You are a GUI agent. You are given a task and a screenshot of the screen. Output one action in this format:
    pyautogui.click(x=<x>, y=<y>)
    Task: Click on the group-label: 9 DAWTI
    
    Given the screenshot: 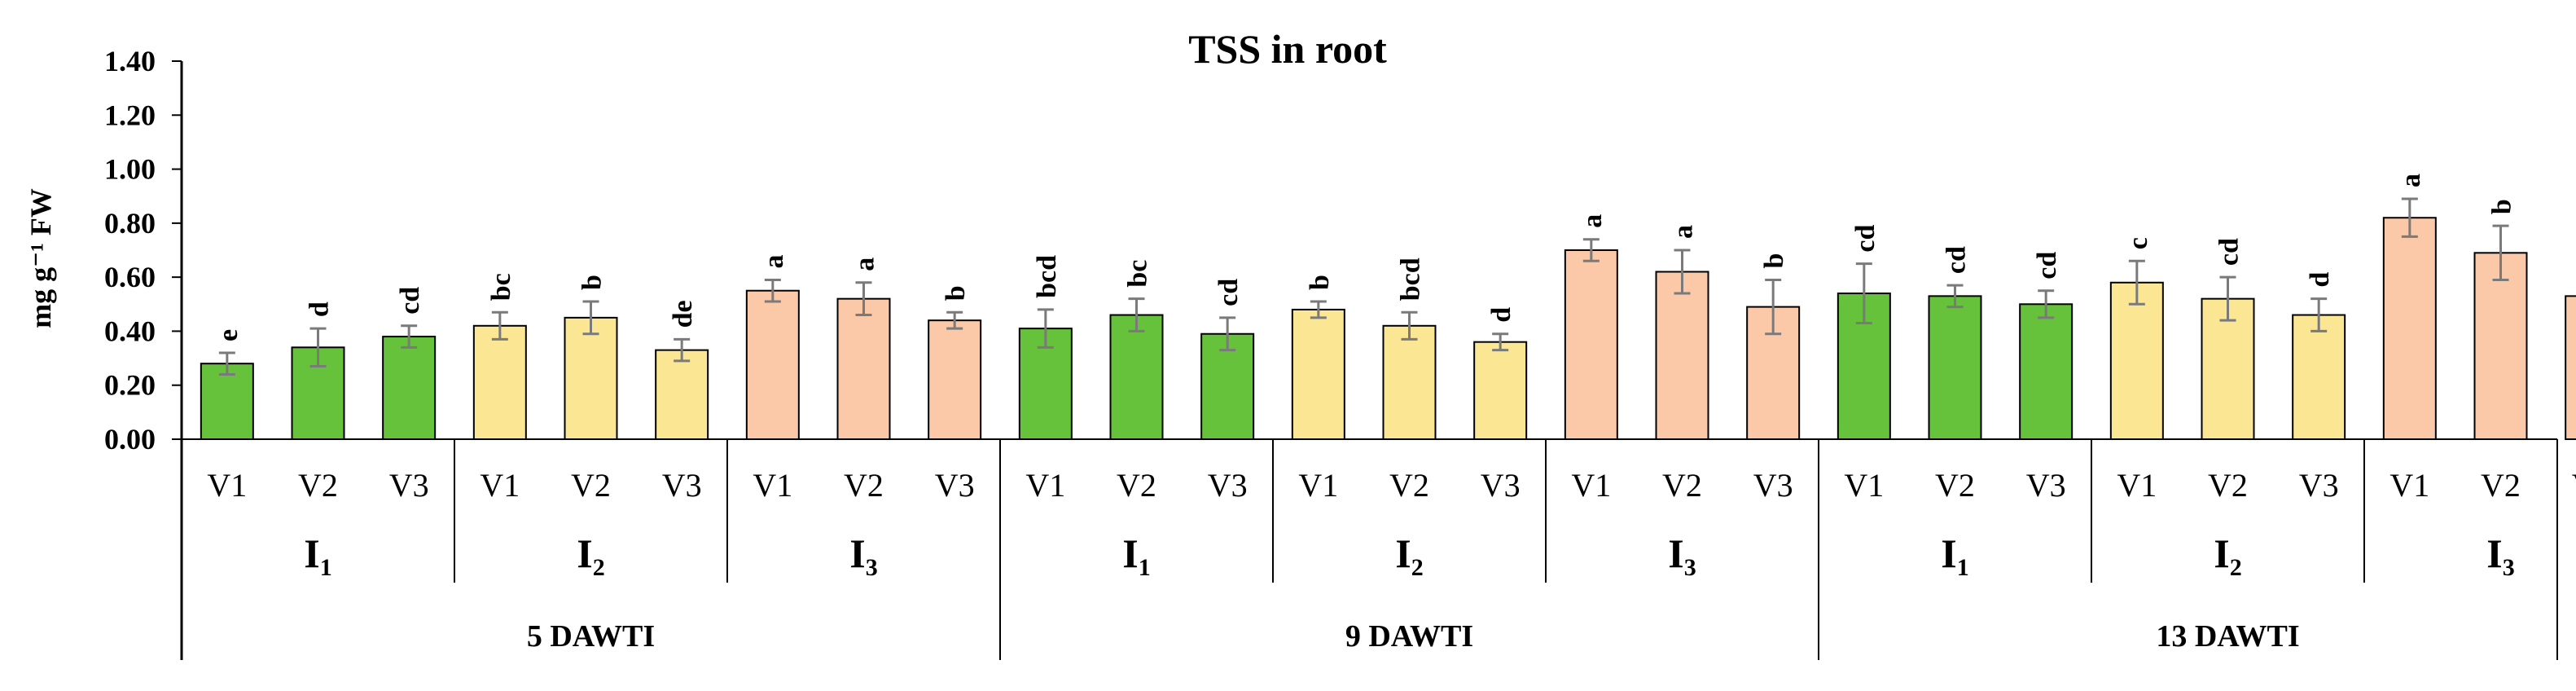 What is the action you would take?
    pyautogui.click(x=1409, y=637)
    